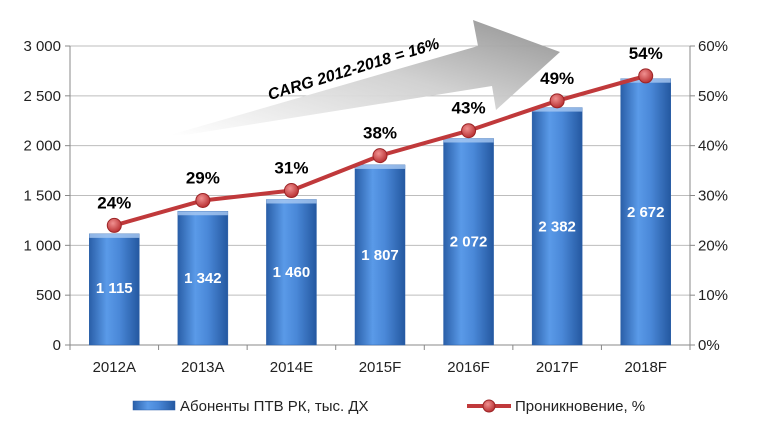 Image resolution: width=763 pixels, height=424 pixels. What do you see at coordinates (203, 177) in the screenshot?
I see `penetration-value-label: 29%` at bounding box center [203, 177].